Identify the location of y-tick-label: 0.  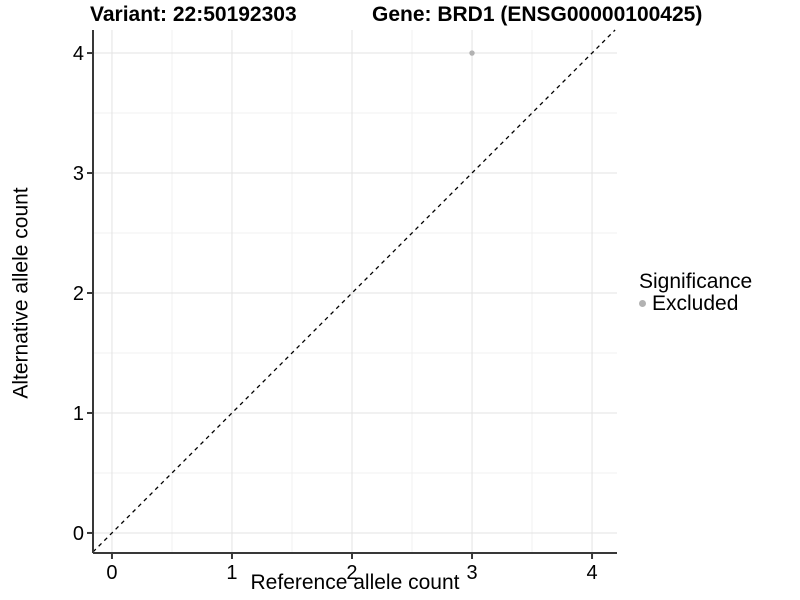
(78, 534).